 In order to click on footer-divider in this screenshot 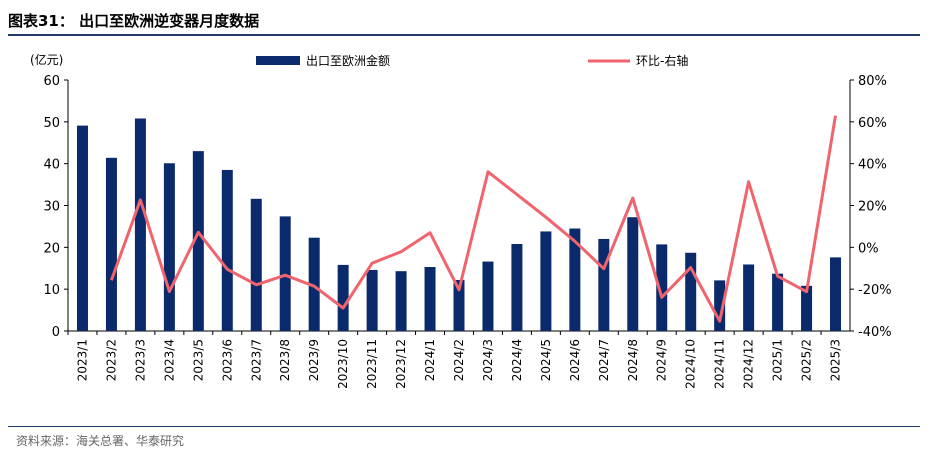, I will do `click(464, 426)`.